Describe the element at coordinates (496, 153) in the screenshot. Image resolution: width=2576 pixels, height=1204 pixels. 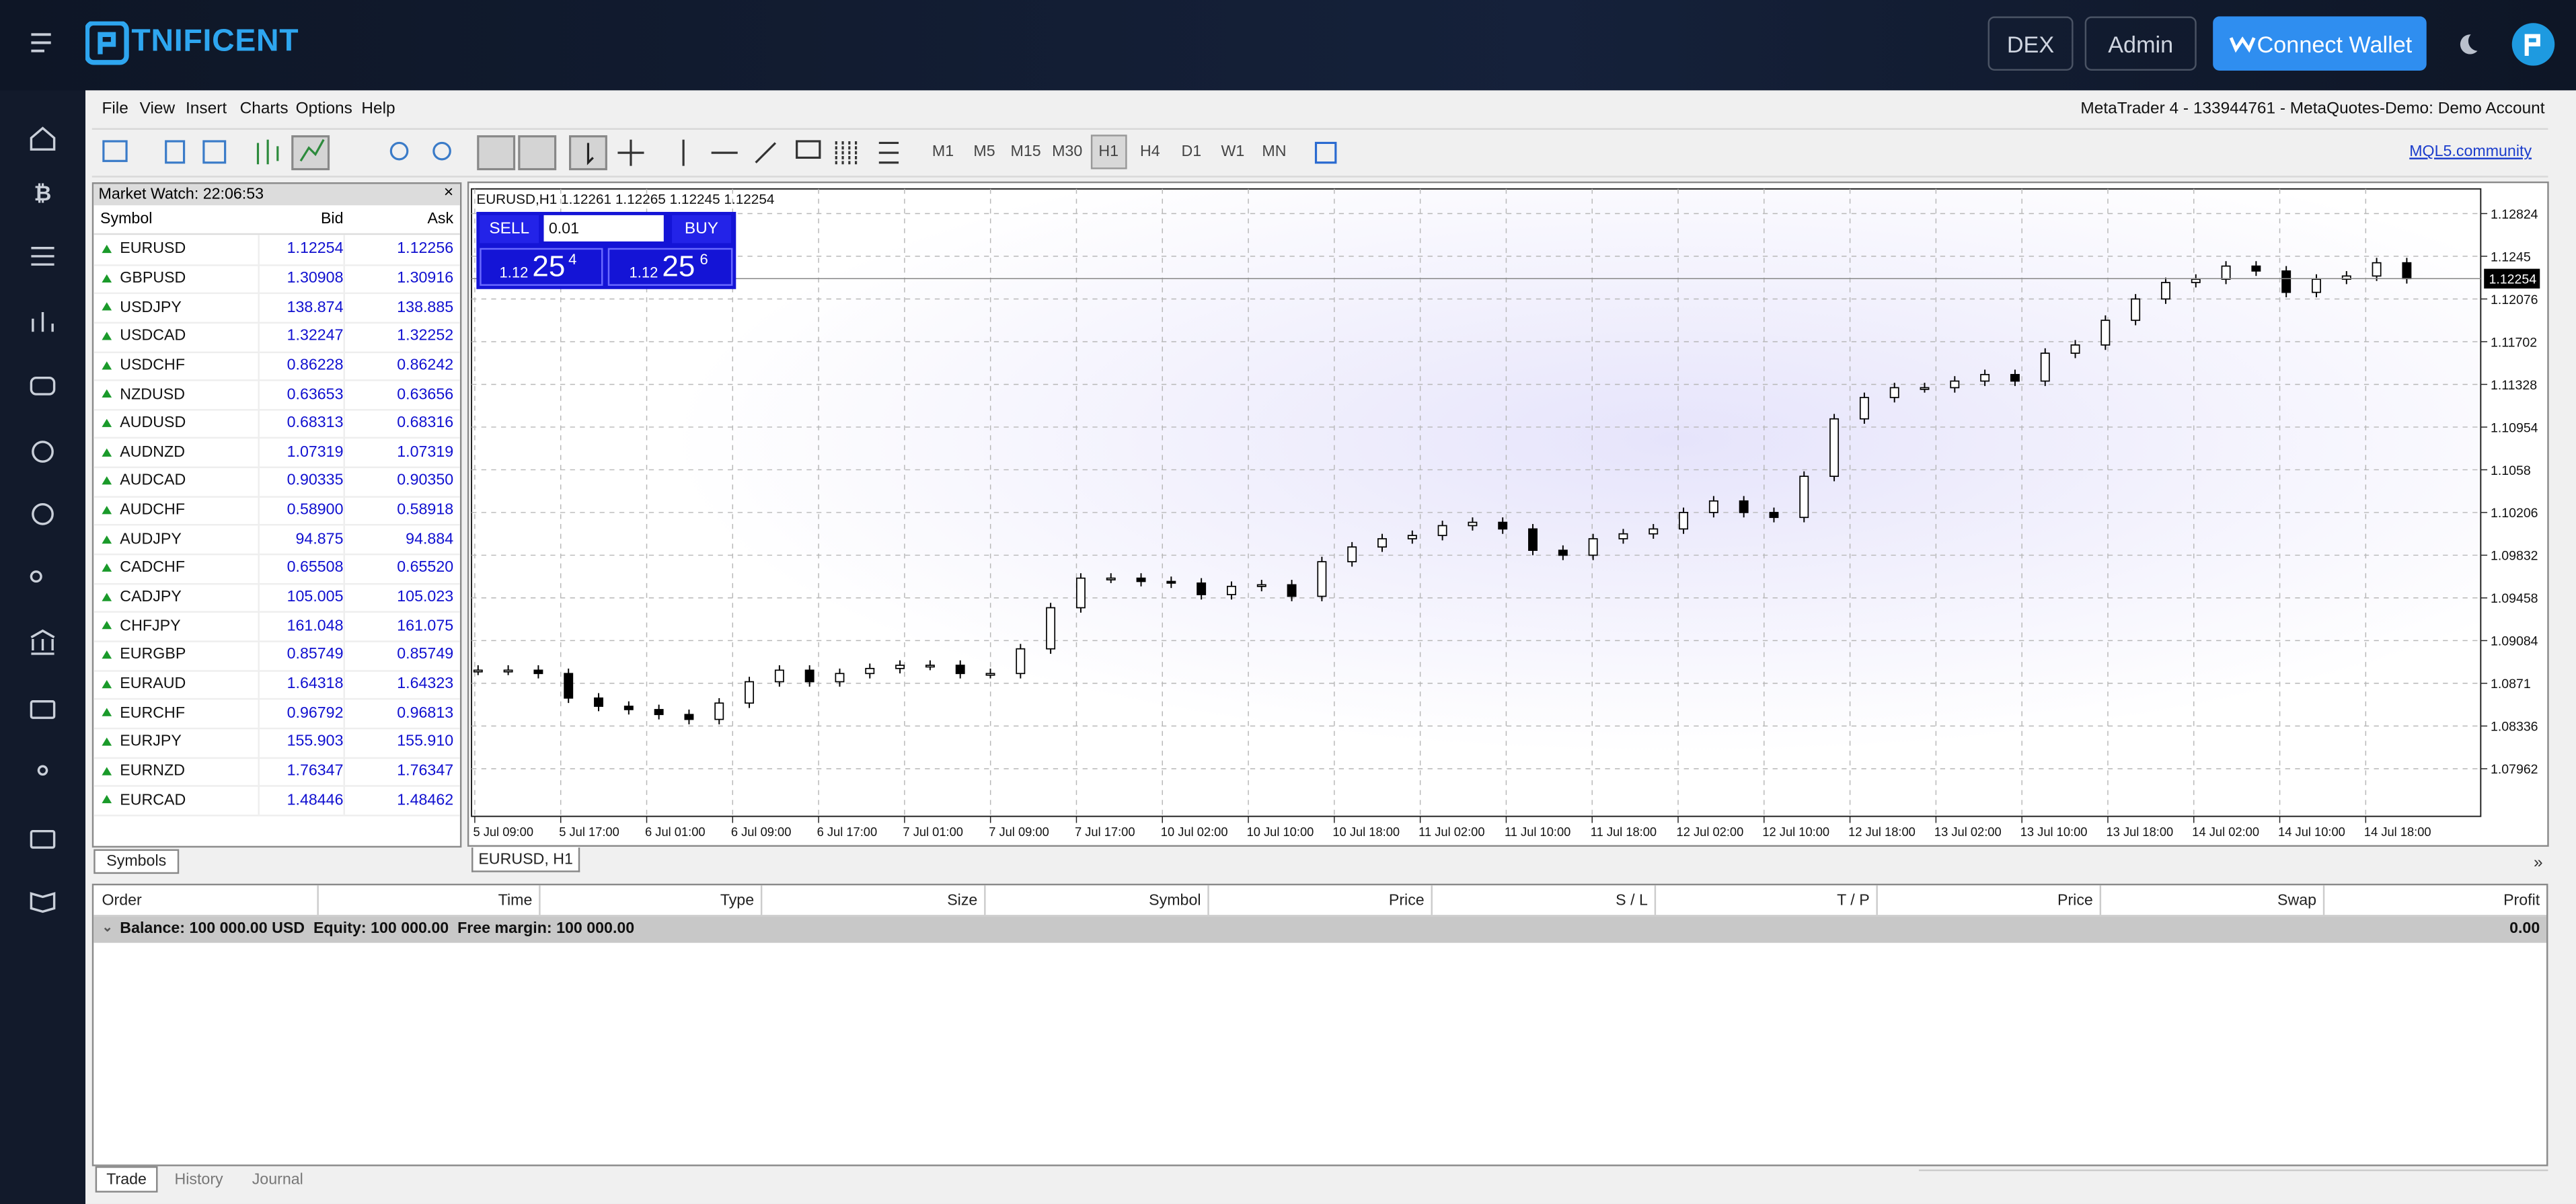
I see `autoscroll-tool` at that location.